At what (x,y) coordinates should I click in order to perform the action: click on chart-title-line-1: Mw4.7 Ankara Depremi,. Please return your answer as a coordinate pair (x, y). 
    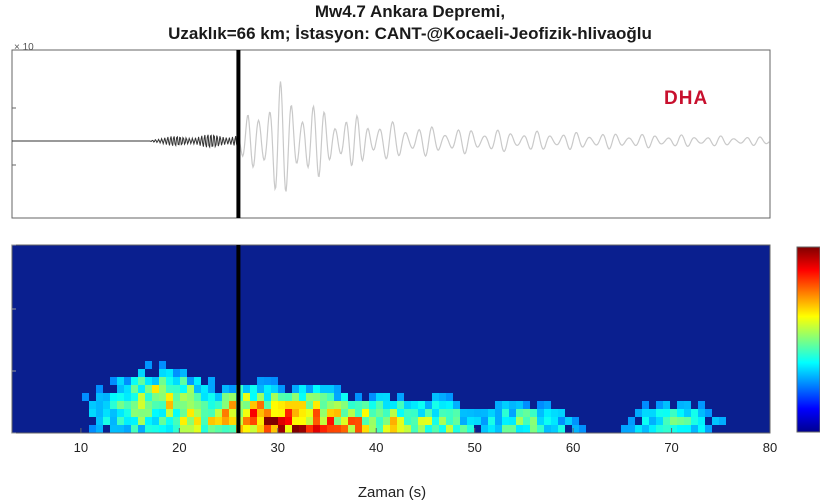
    Looking at the image, I should click on (410, 11).